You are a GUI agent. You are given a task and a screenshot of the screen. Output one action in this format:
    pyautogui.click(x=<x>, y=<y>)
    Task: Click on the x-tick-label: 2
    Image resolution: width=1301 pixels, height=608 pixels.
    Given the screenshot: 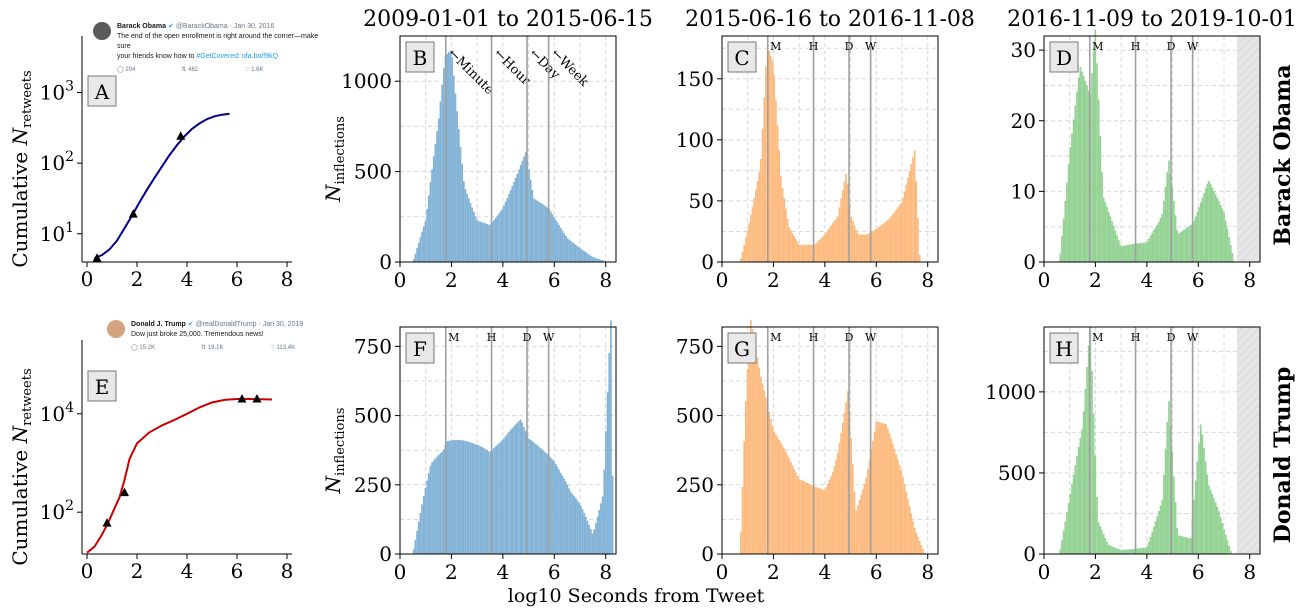 What is the action you would take?
    pyautogui.click(x=451, y=280)
    